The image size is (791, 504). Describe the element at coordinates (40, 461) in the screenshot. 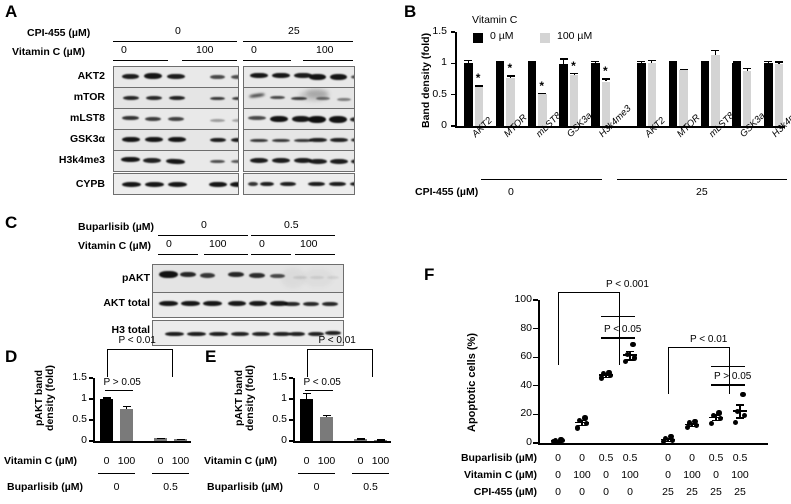

I see `panelD-label-vitaminc: Vitamin C (µM)` at that location.